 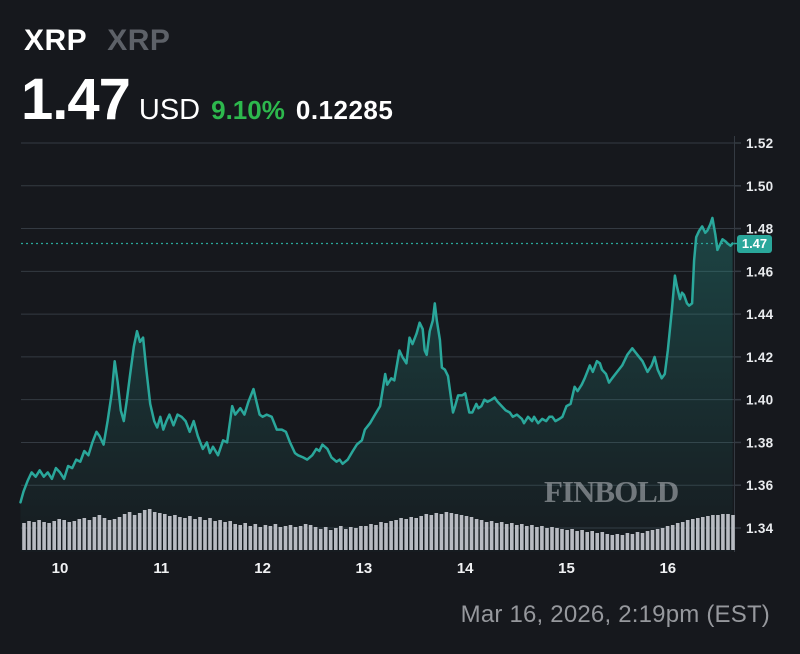 I want to click on y-axis-label: 1.46, so click(x=760, y=271).